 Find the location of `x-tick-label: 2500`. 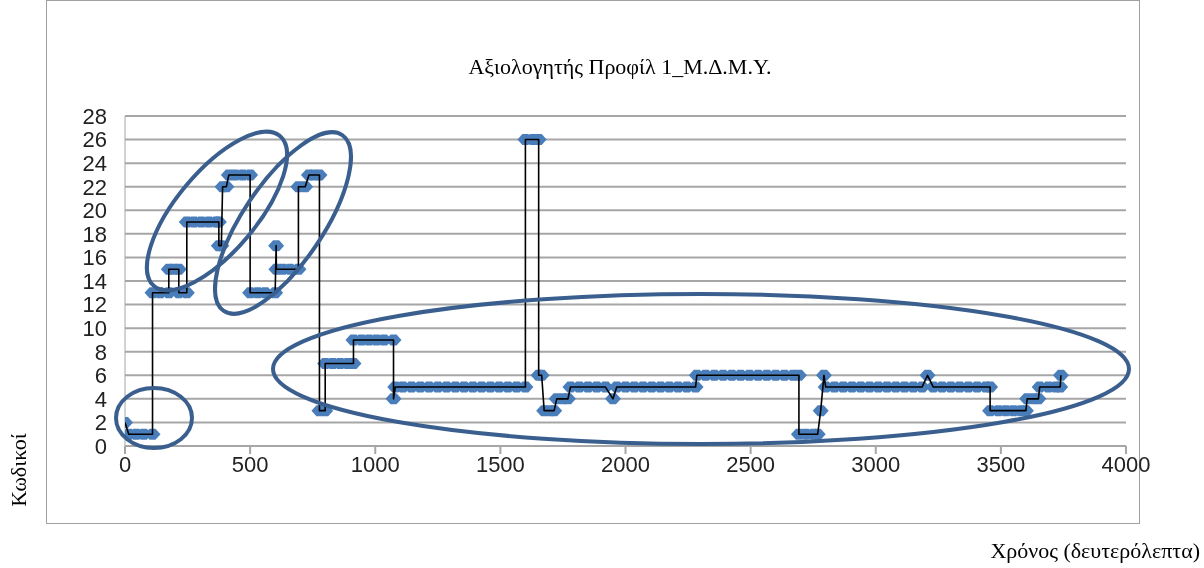

x-tick-label: 2500 is located at coordinates (751, 464).